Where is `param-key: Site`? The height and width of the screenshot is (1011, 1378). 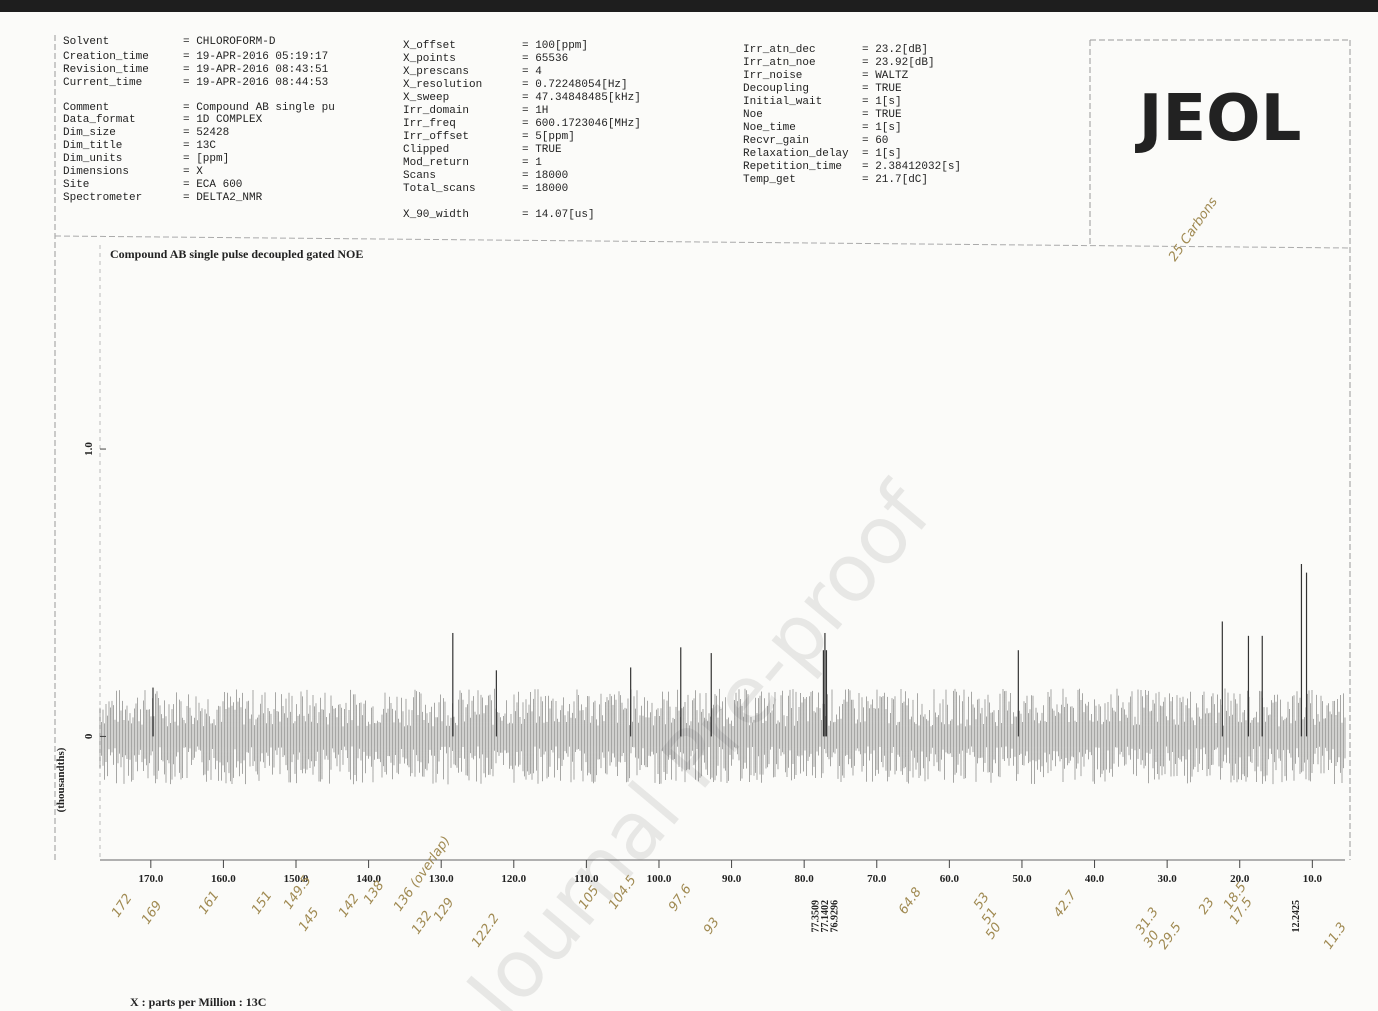 param-key: Site is located at coordinates (76, 185).